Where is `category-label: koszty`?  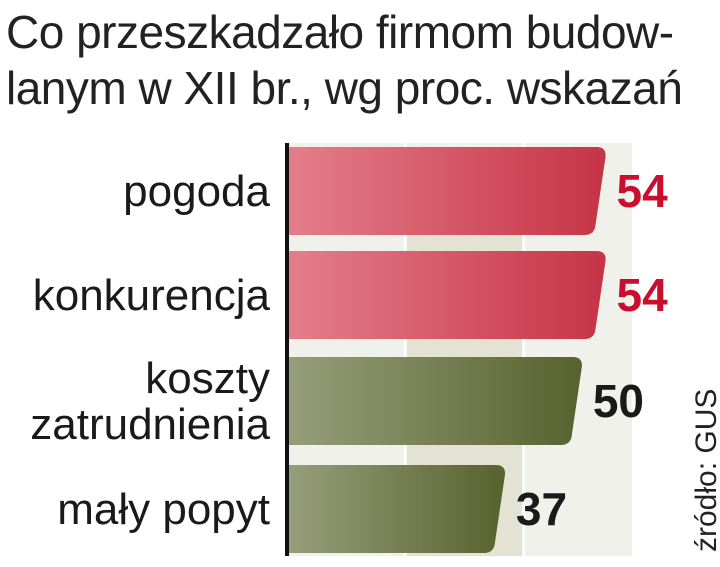 category-label: koszty is located at coordinates (207, 378).